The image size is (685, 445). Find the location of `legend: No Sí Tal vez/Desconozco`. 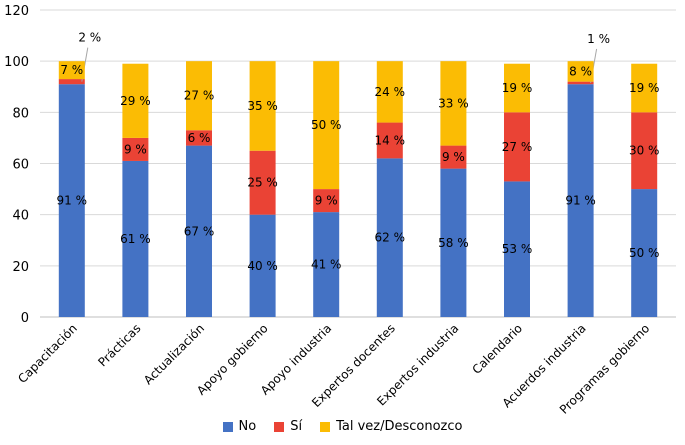

legend: No Sí Tal vez/Desconozco is located at coordinates (342, 426).